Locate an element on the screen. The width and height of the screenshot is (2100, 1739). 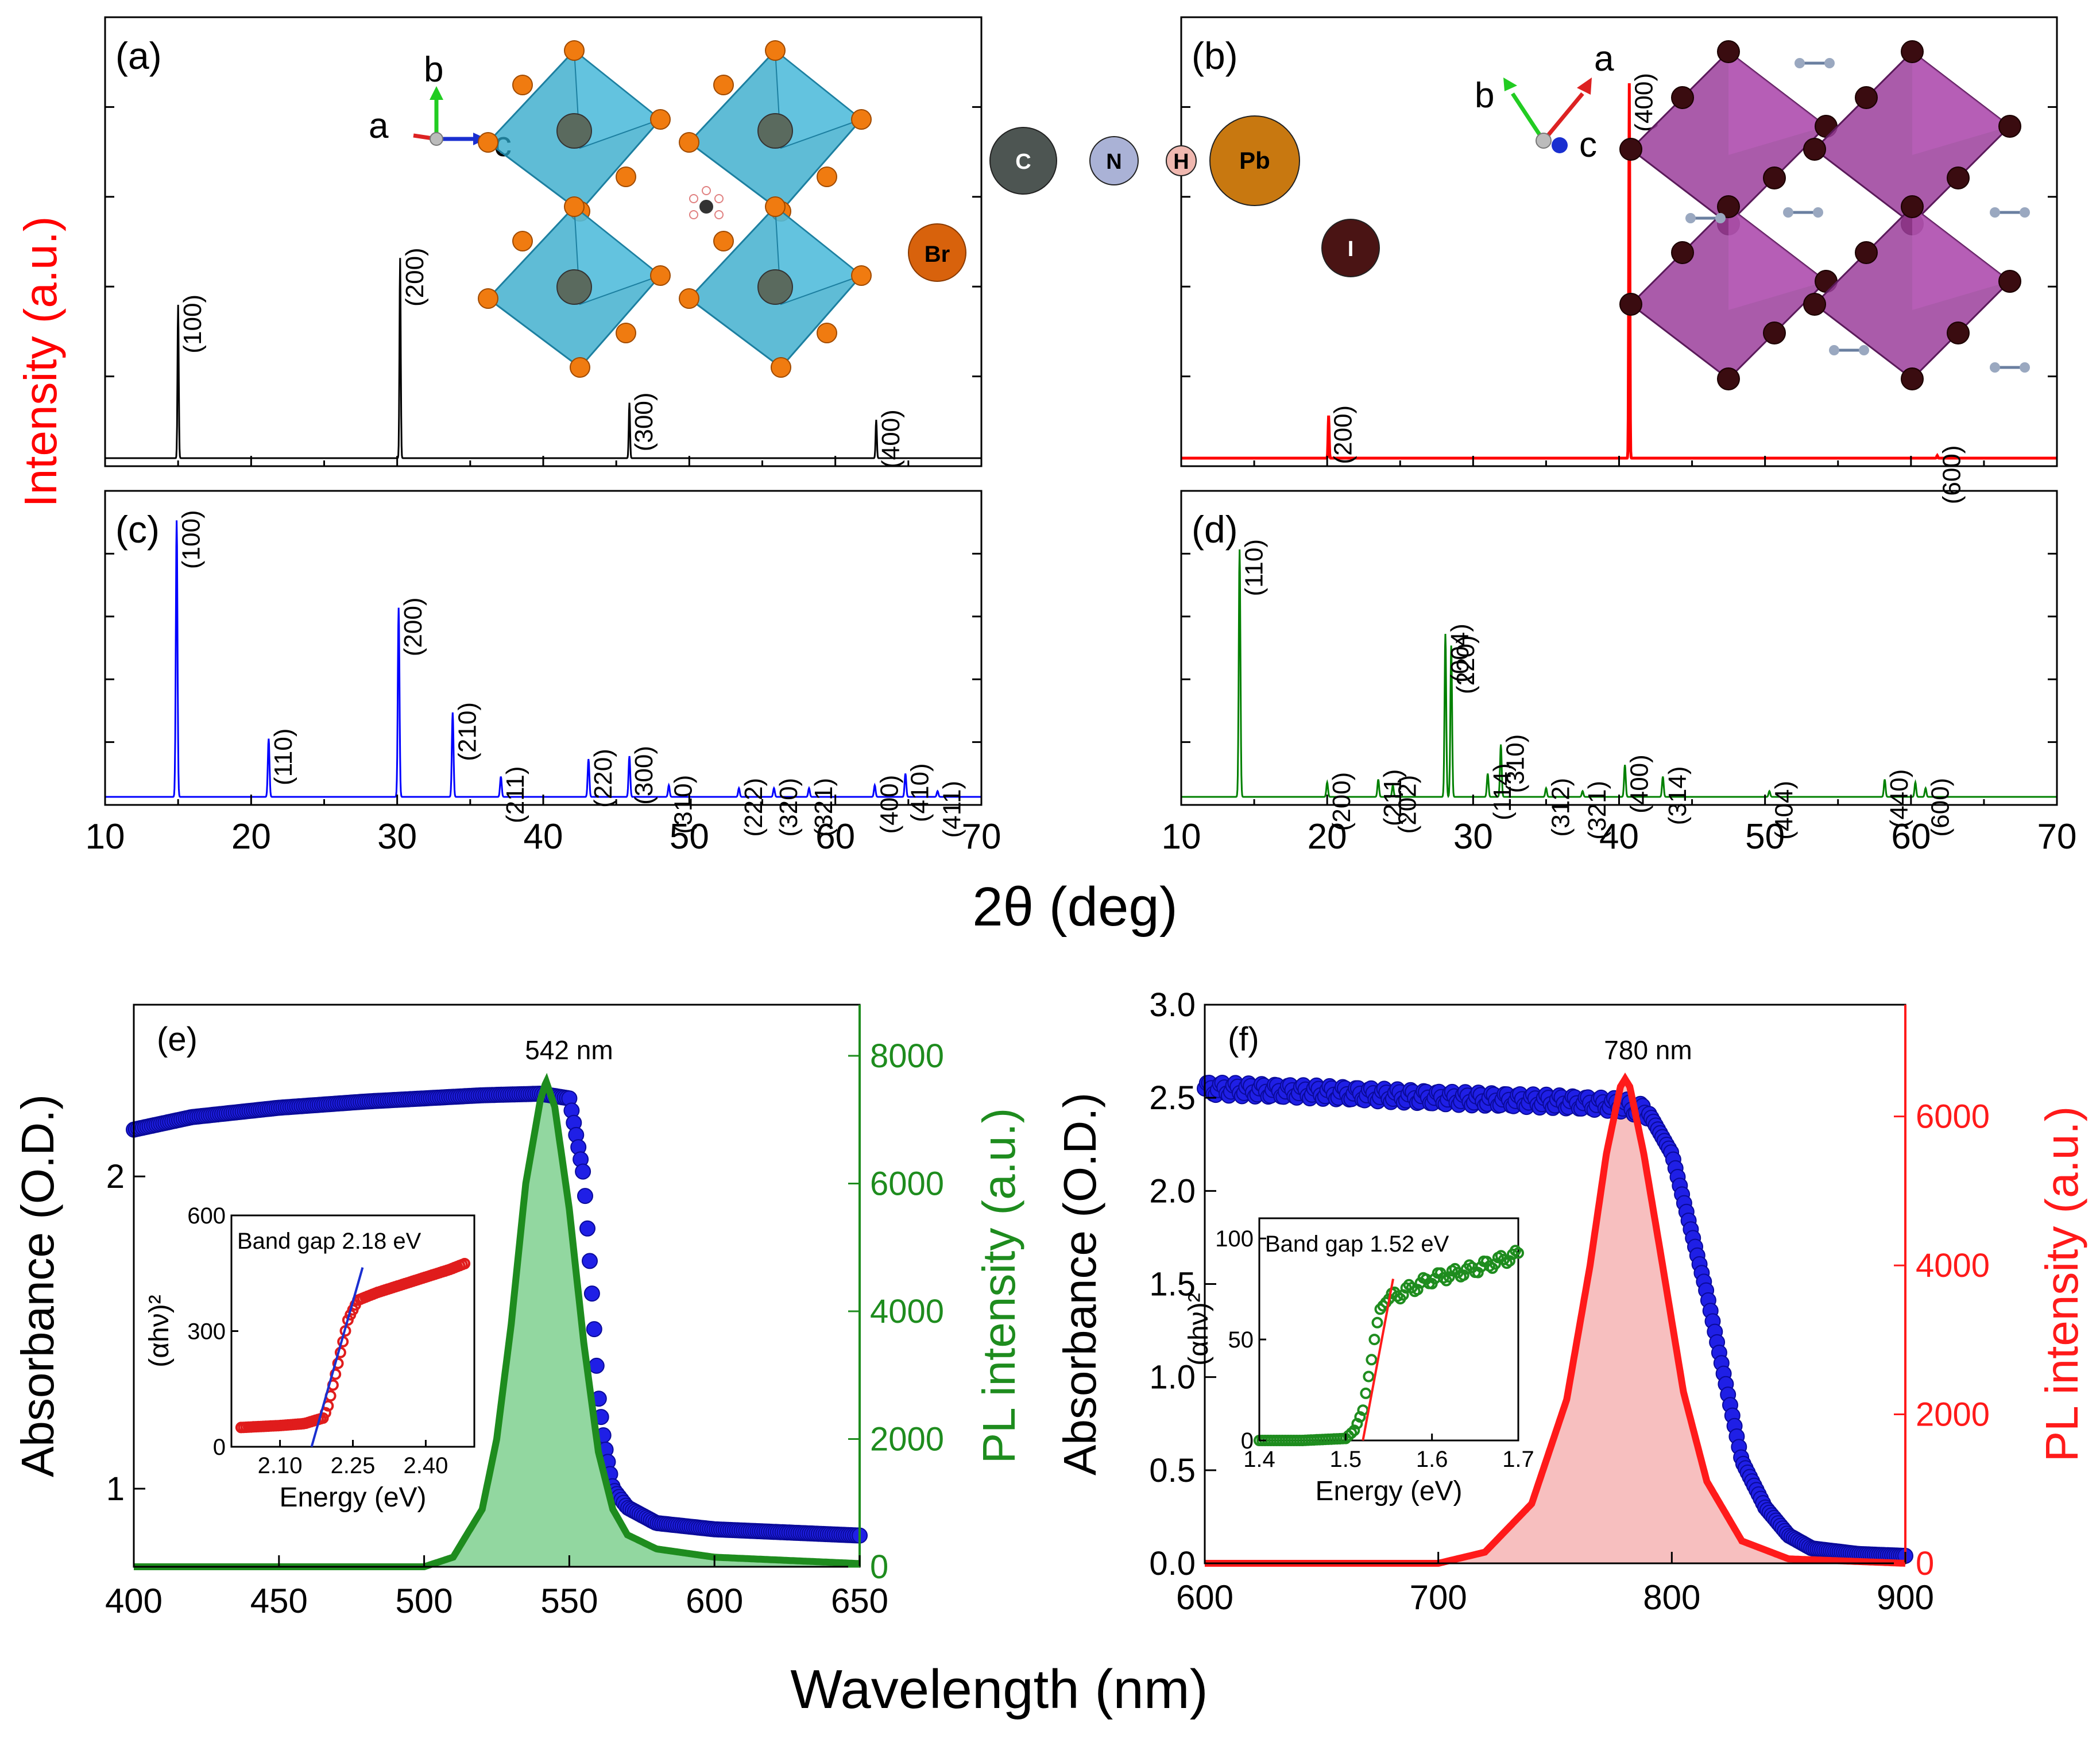
inset-frame is located at coordinates (1388, 1329).